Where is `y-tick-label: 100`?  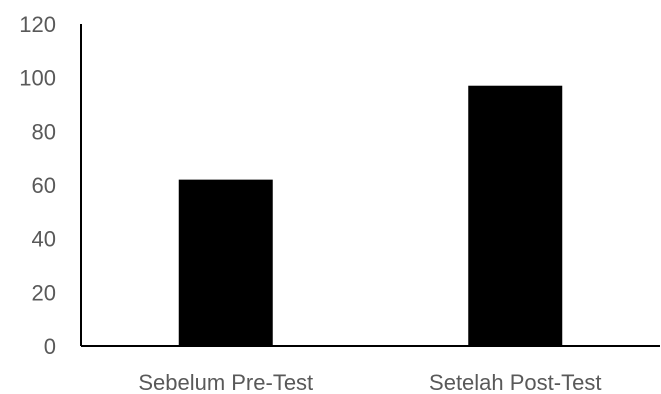 y-tick-label: 100 is located at coordinates (37, 78).